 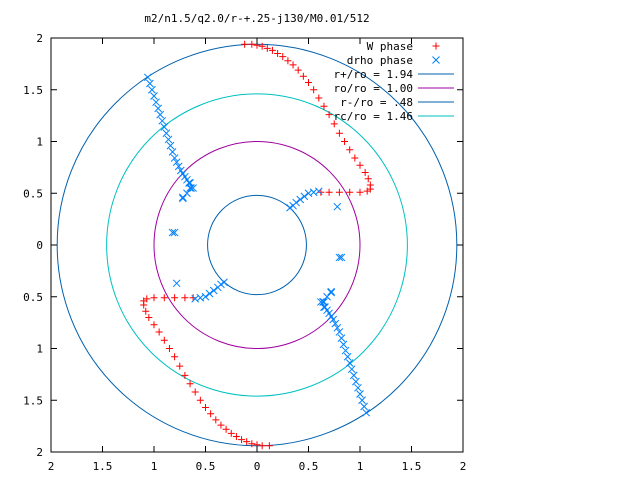 What do you see at coordinates (257, 466) in the screenshot?
I see `x-tick-label-4: 0` at bounding box center [257, 466].